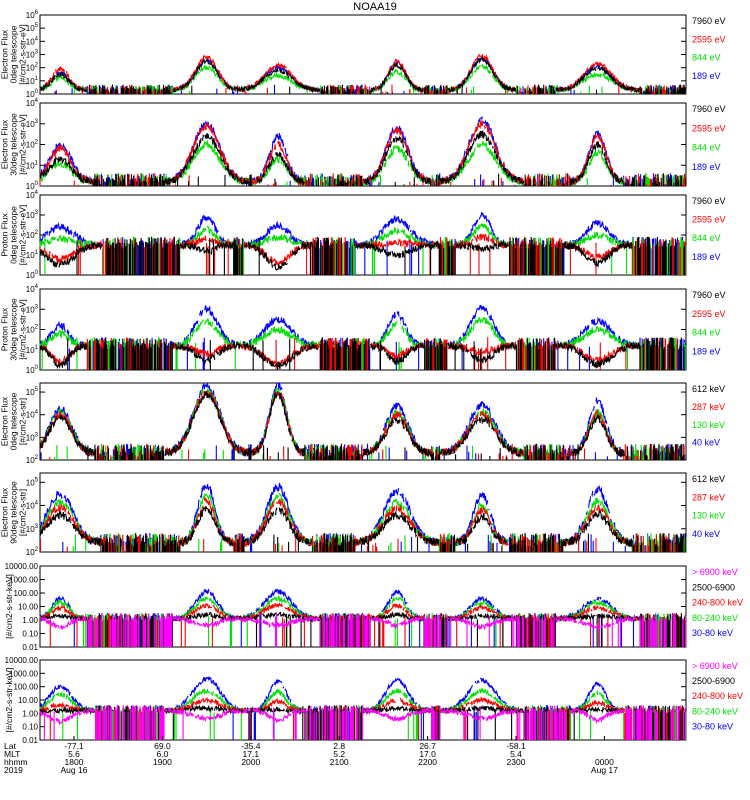  What do you see at coordinates (516, 754) in the screenshot?
I see `x-tick-mlt: 5.4` at bounding box center [516, 754].